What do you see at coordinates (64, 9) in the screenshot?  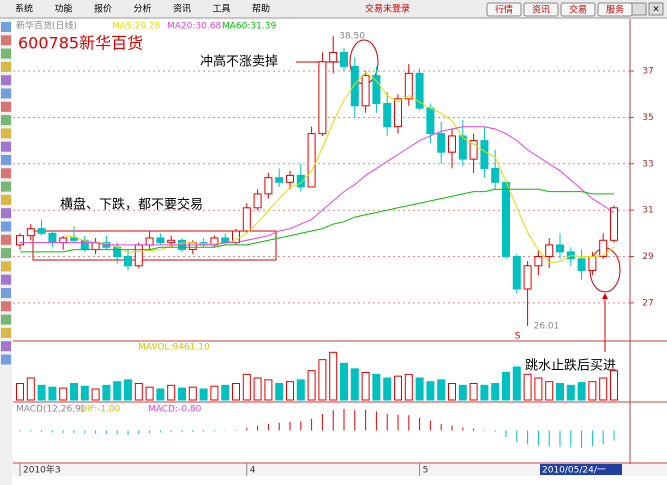 I see `menu-item: 功能` at bounding box center [64, 9].